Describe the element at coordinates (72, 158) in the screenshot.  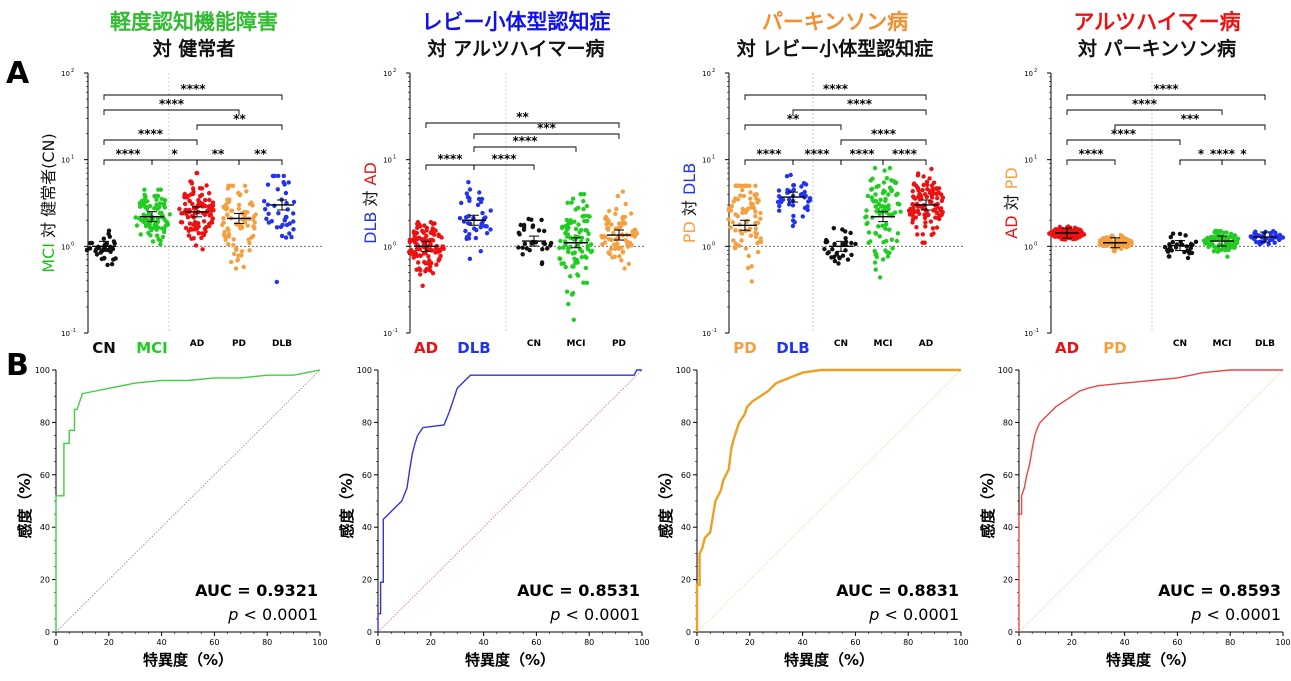
I see `dot-y-tick-exp: 1` at that location.